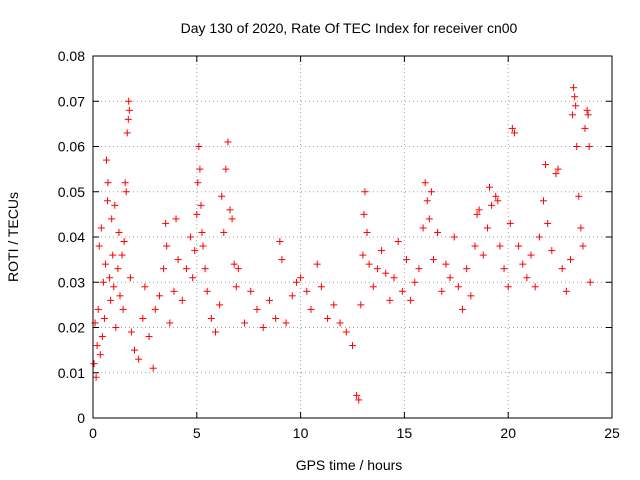  What do you see at coordinates (71, 147) in the screenshot?
I see `y-tick-label: 0.06` at bounding box center [71, 147].